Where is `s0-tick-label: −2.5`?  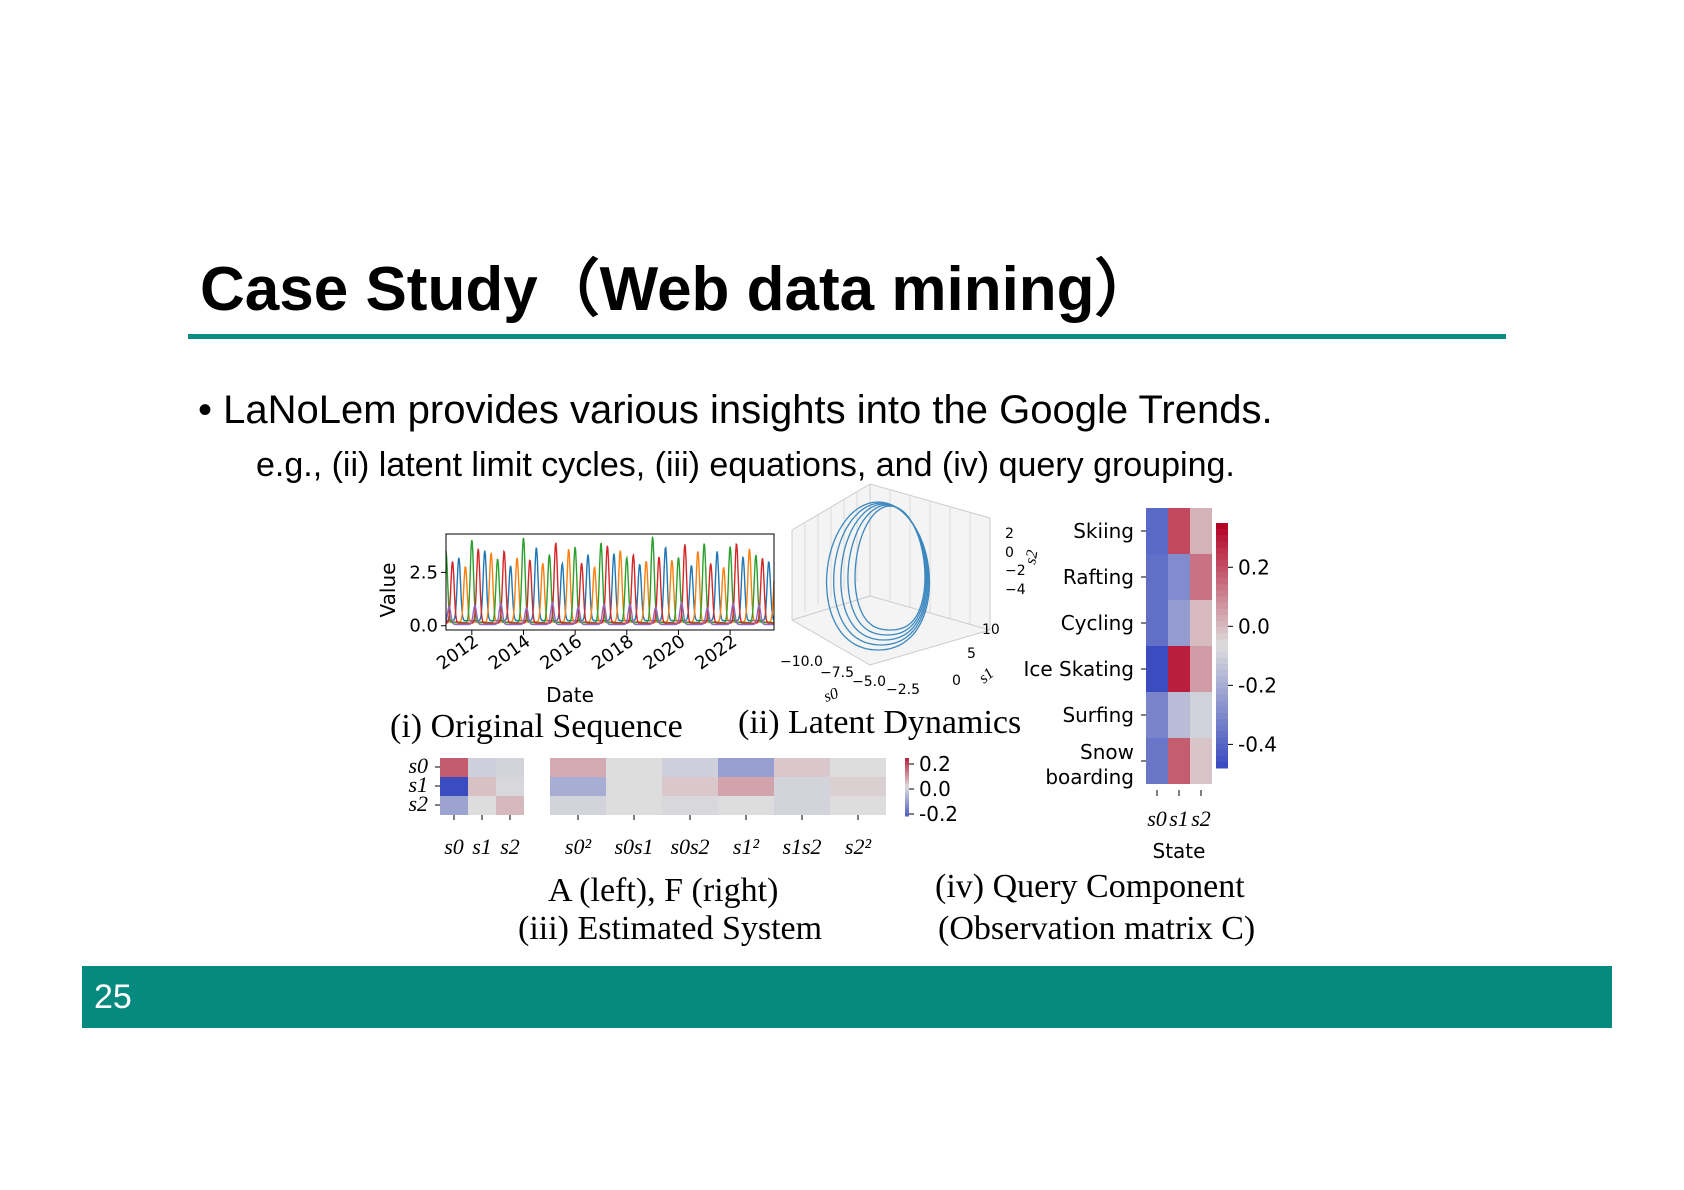
s0-tick-label: −2.5 is located at coordinates (903, 690).